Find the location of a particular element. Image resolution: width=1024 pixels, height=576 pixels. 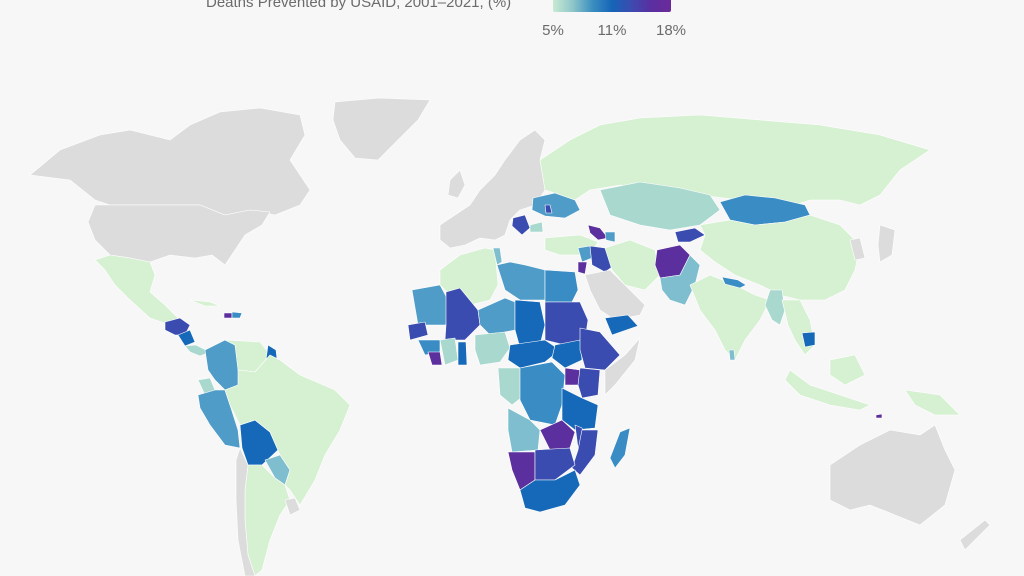

country-korea is located at coordinates (857, 249).